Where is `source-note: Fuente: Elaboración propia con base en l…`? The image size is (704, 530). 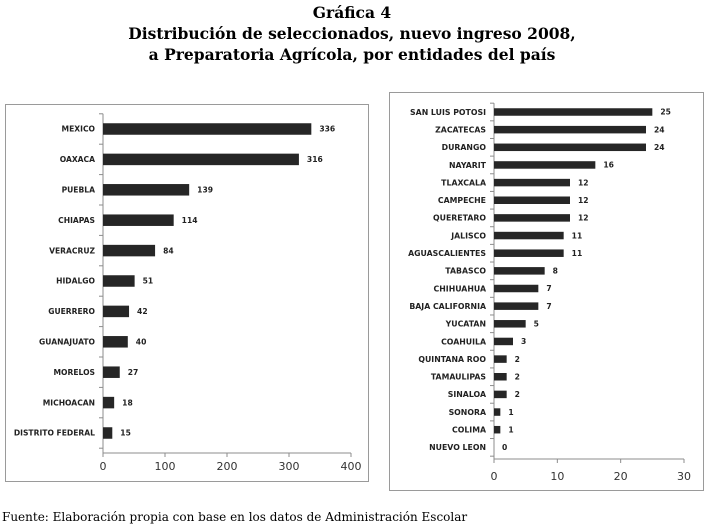 source-note: Fuente: Elaboración propia con base en l… is located at coordinates (235, 517).